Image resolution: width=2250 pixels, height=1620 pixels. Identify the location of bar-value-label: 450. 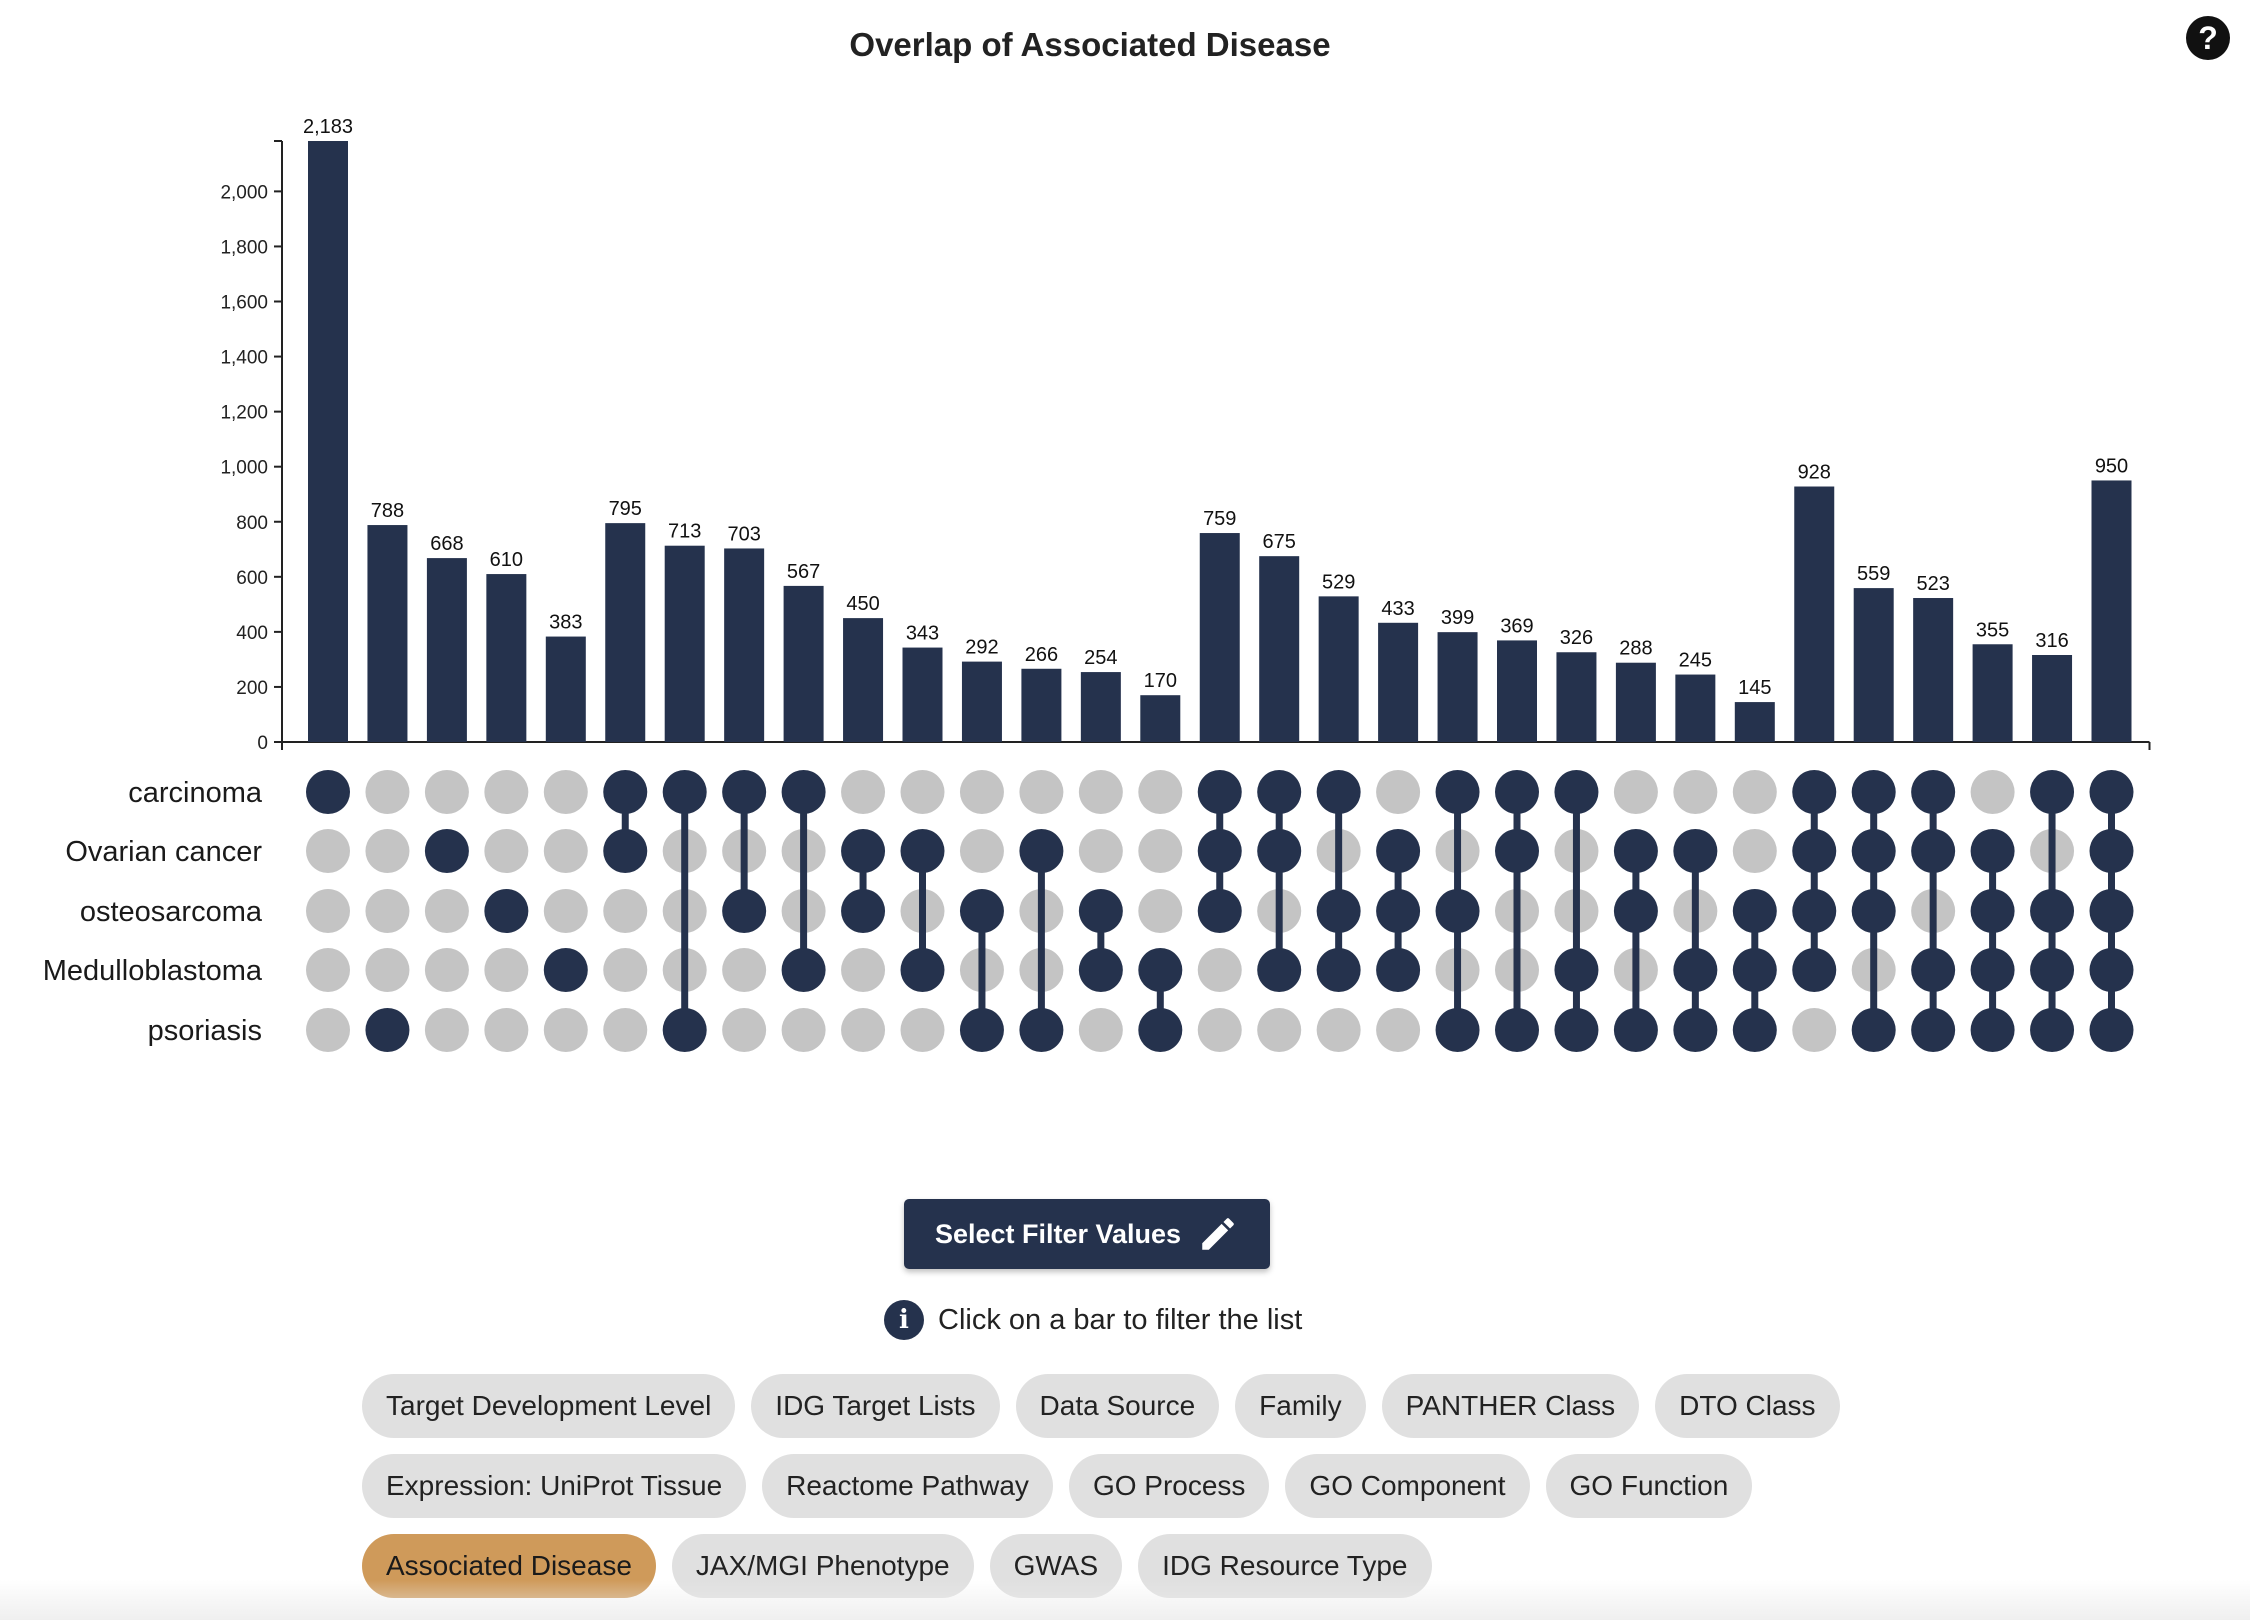
(862, 604).